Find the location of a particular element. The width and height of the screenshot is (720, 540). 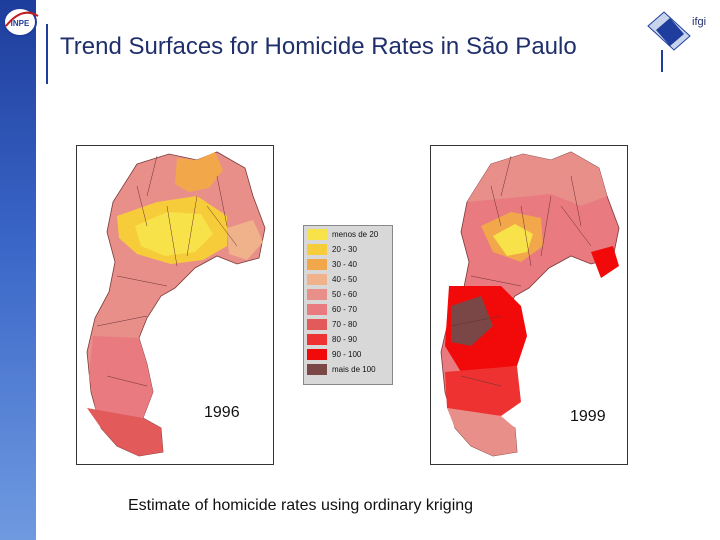

legend-row: 80 - 90 is located at coordinates (332, 339).